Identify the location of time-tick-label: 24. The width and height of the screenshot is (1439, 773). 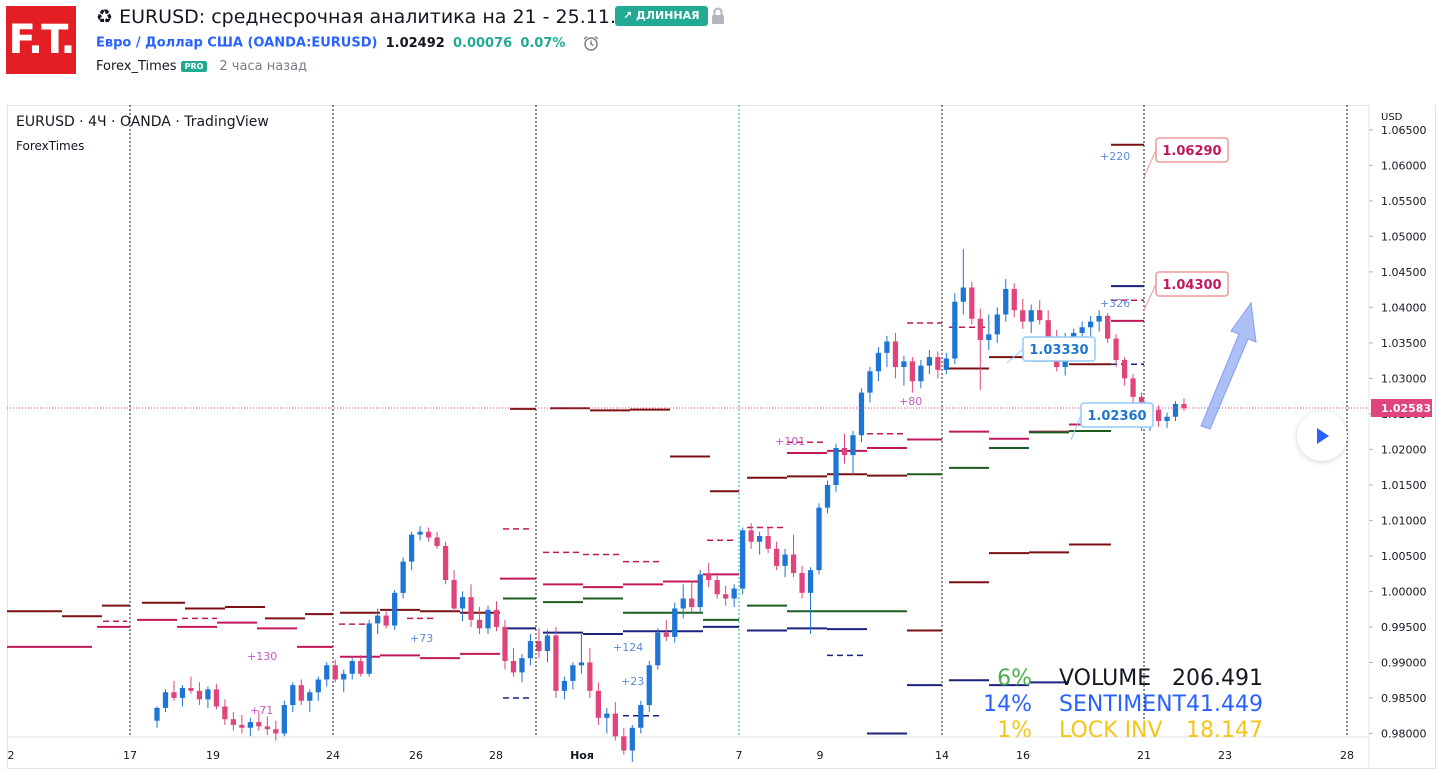
(333, 755).